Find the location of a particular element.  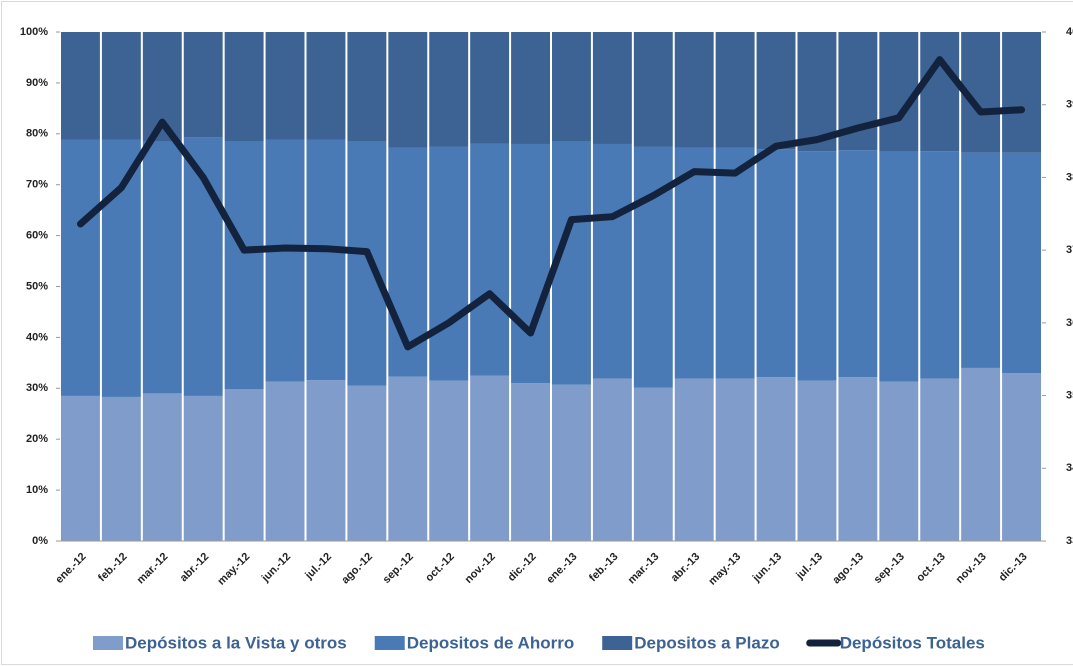

legend-label: Depositos de Ahorro is located at coordinates (491, 642).